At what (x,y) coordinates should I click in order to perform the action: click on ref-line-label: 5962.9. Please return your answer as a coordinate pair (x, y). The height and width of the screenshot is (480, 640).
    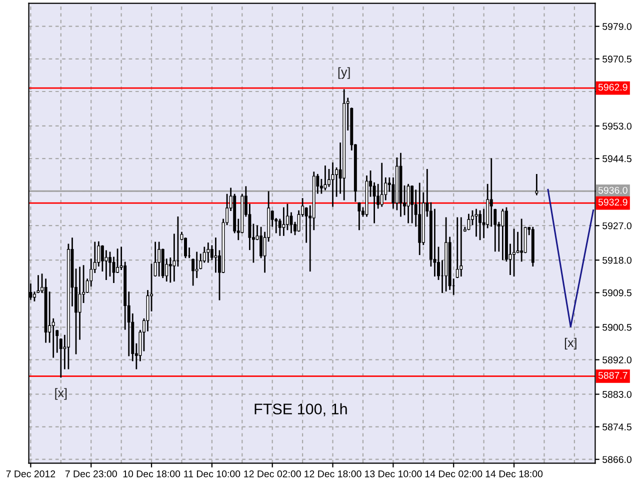
    Looking at the image, I should click on (613, 87).